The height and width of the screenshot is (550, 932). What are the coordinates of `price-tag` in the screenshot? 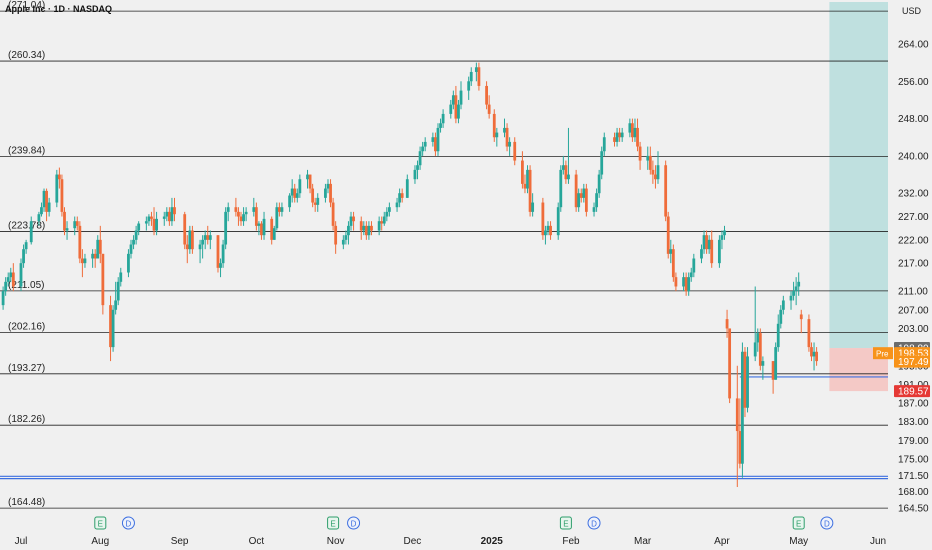 It's located at (912, 391).